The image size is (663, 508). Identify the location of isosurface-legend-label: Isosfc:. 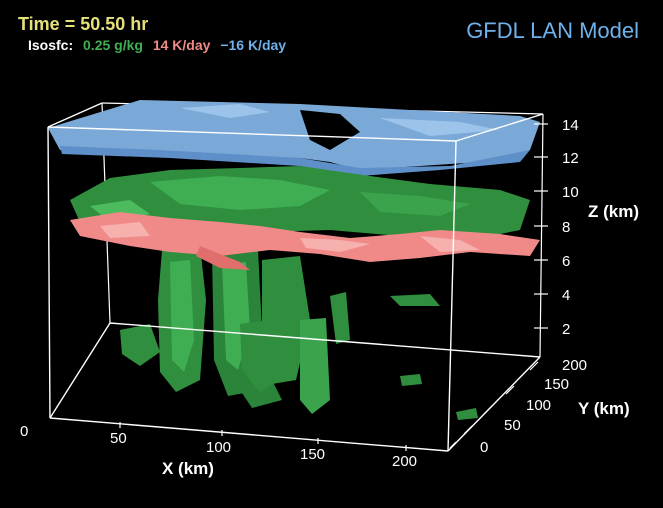
(51, 45).